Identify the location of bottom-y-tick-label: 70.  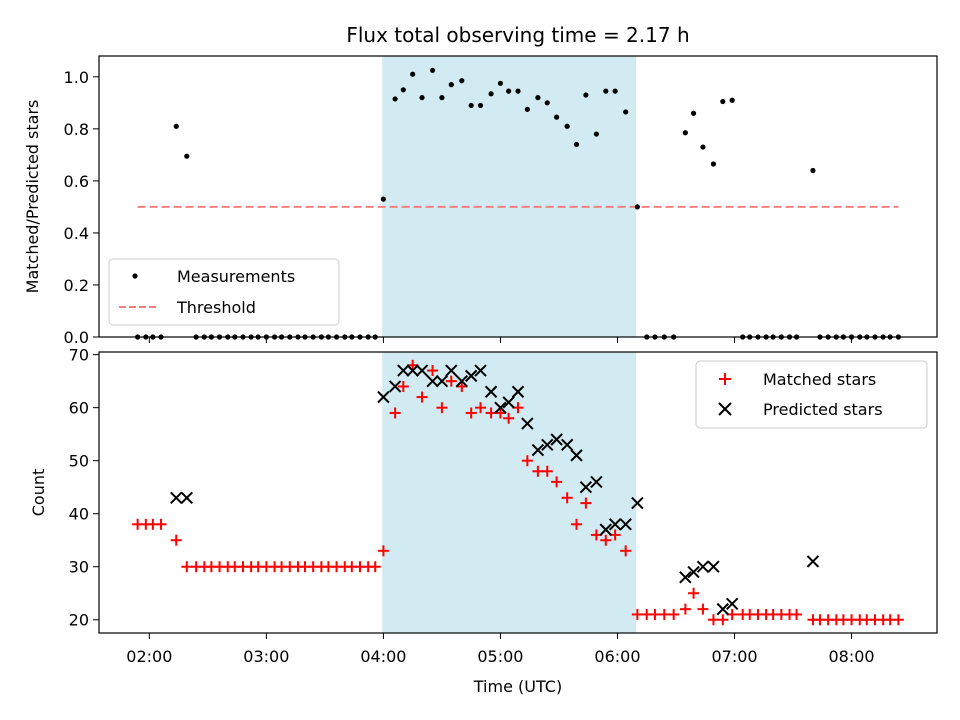
(79, 355).